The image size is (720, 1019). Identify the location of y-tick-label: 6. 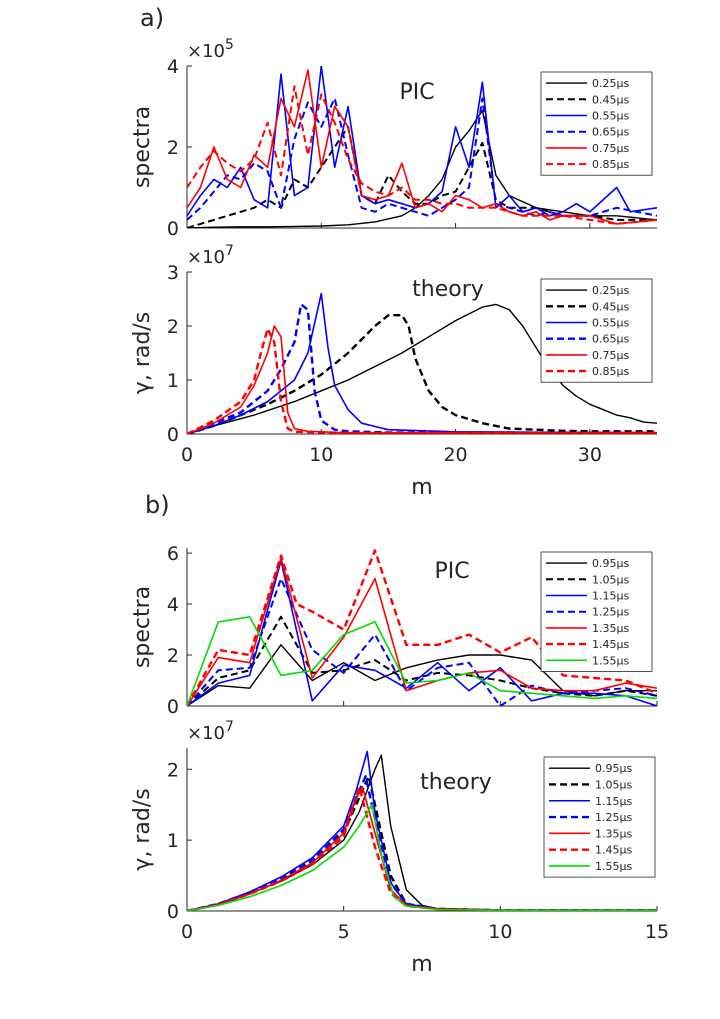
(173, 554).